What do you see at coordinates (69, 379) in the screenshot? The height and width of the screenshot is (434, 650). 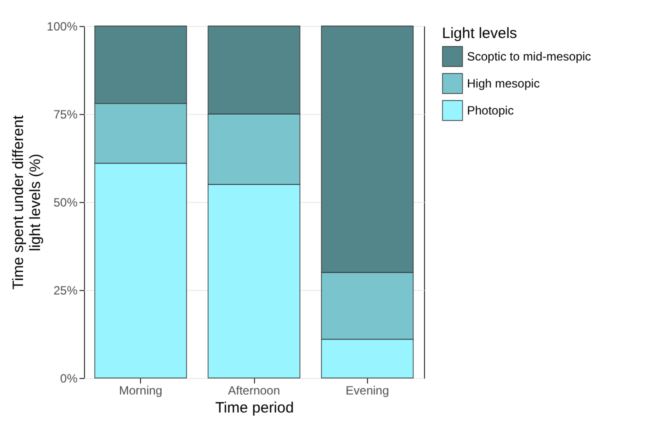 I see `y-tick-label: 0%` at bounding box center [69, 379].